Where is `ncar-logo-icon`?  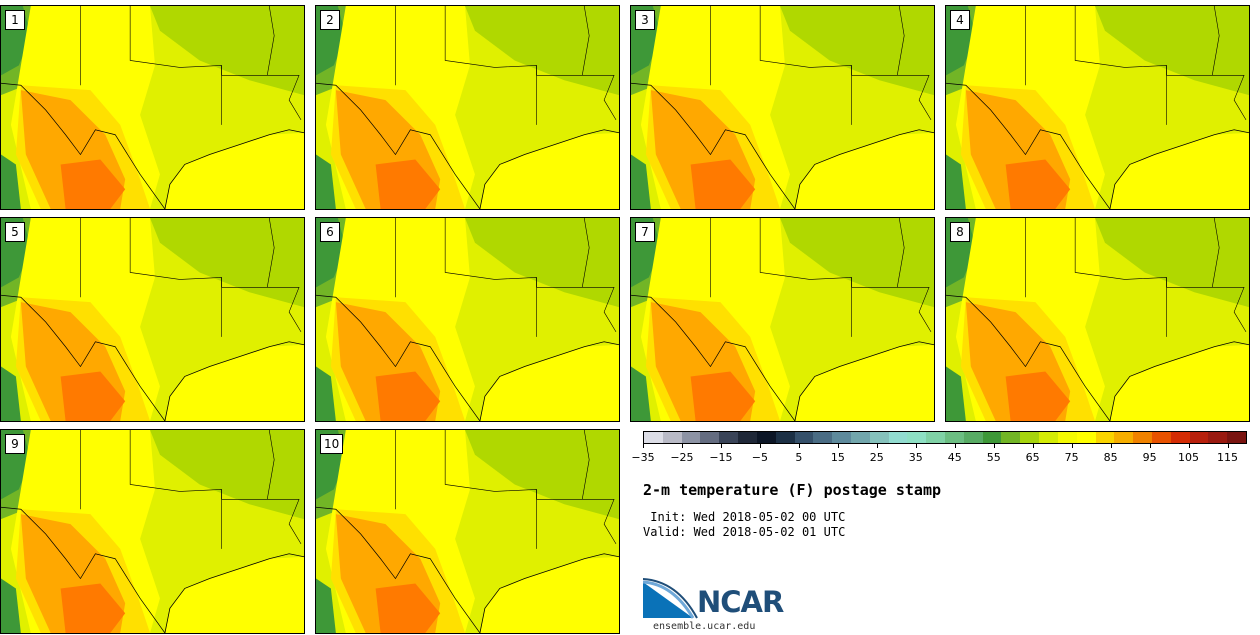
ncar-logo-icon is located at coordinates (670, 598).